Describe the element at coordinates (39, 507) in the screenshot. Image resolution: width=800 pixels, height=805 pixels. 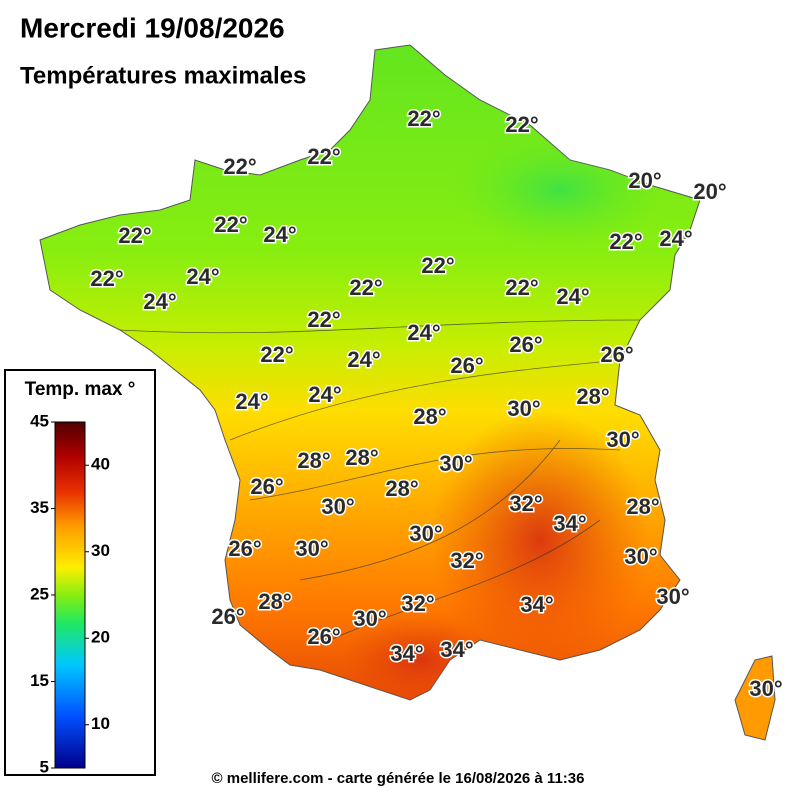
I see `tick-label: 35` at that location.